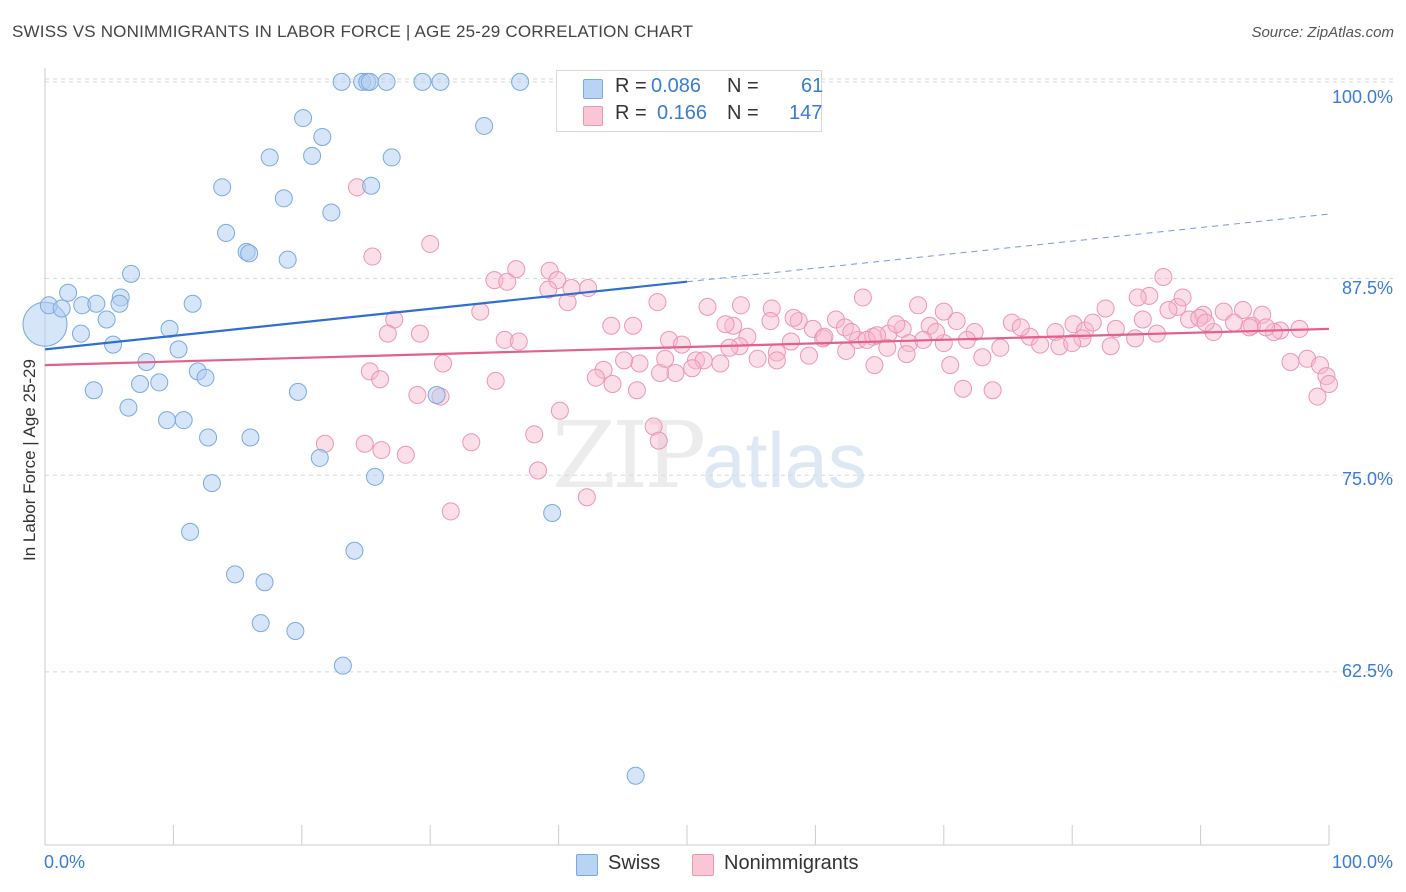  What do you see at coordinates (1322, 32) in the screenshot?
I see `source-label: Source: ZipAtlas.com` at bounding box center [1322, 32].